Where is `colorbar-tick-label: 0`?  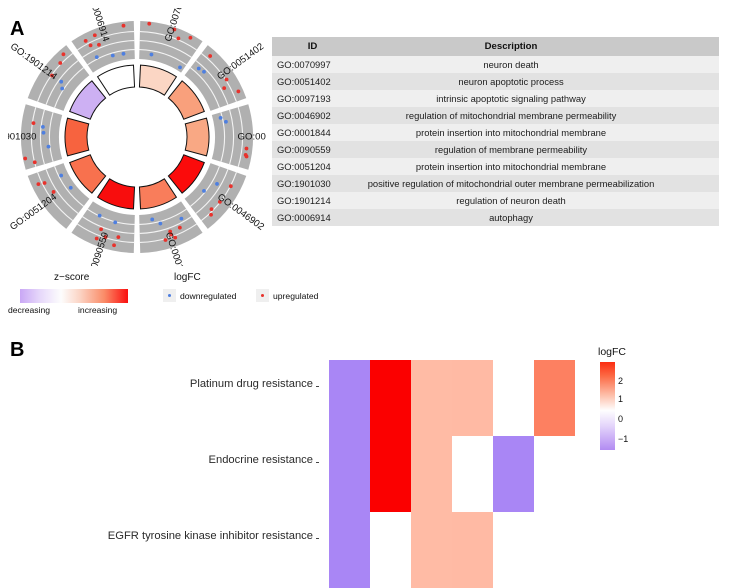
colorbar-tick-label: 0 is located at coordinates (621, 419).